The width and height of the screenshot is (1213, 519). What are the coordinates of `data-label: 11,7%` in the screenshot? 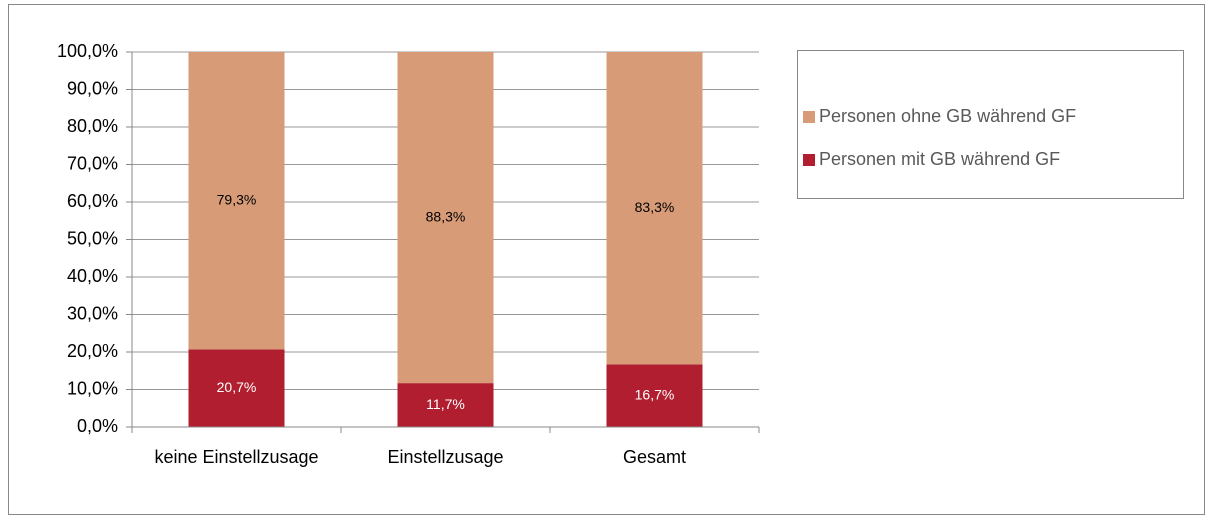 It's located at (445, 404).